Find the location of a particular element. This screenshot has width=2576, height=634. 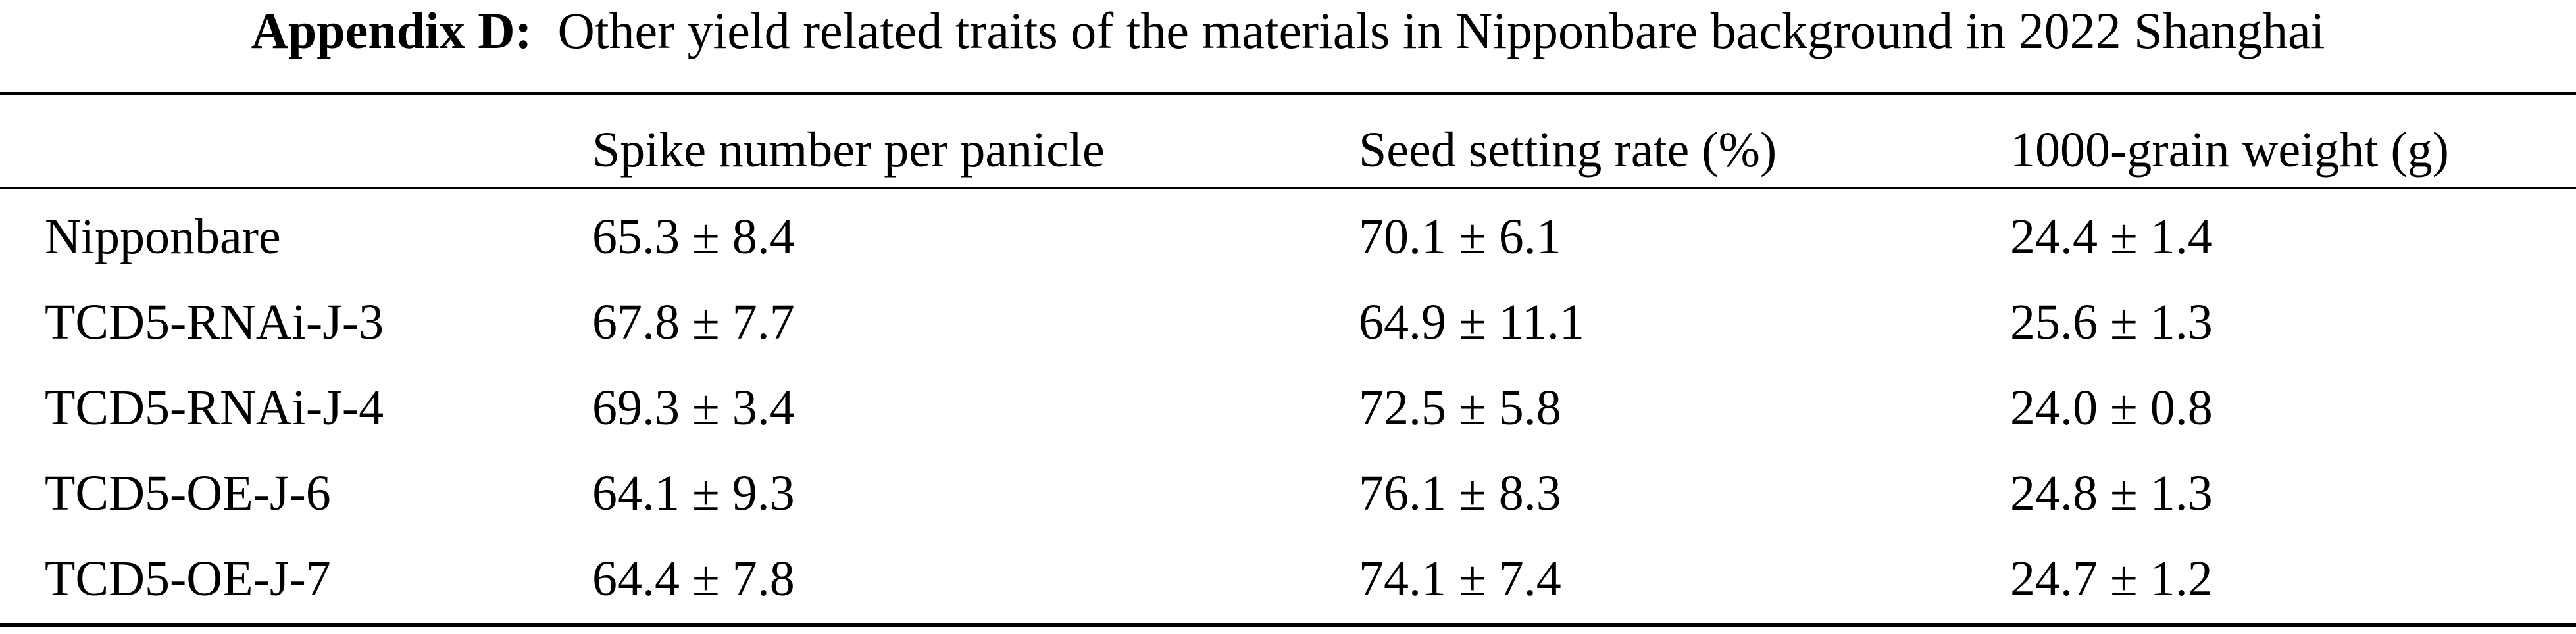

row-label: Nipponbare is located at coordinates (163, 236).